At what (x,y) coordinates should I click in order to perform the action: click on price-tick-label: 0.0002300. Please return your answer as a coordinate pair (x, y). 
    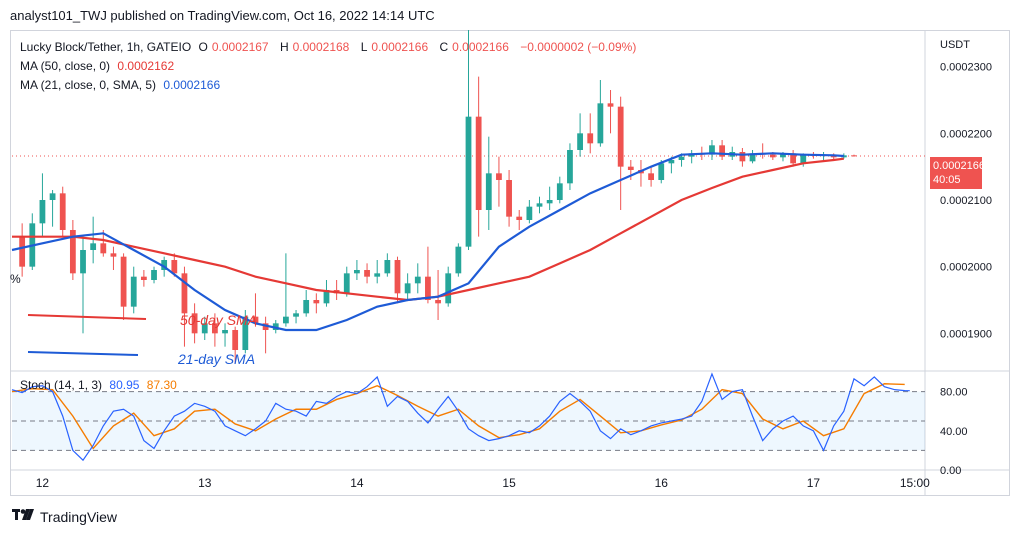
    Looking at the image, I should click on (966, 68).